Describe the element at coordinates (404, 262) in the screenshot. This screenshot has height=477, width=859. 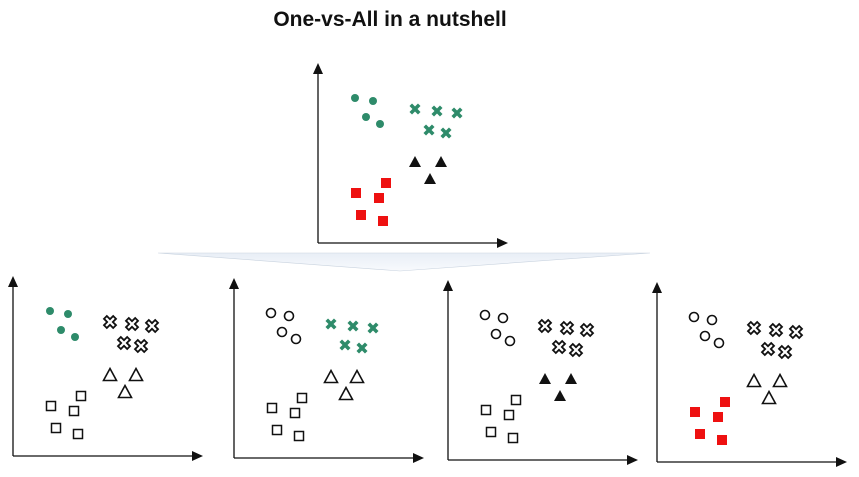
I see `split-funnel` at that location.